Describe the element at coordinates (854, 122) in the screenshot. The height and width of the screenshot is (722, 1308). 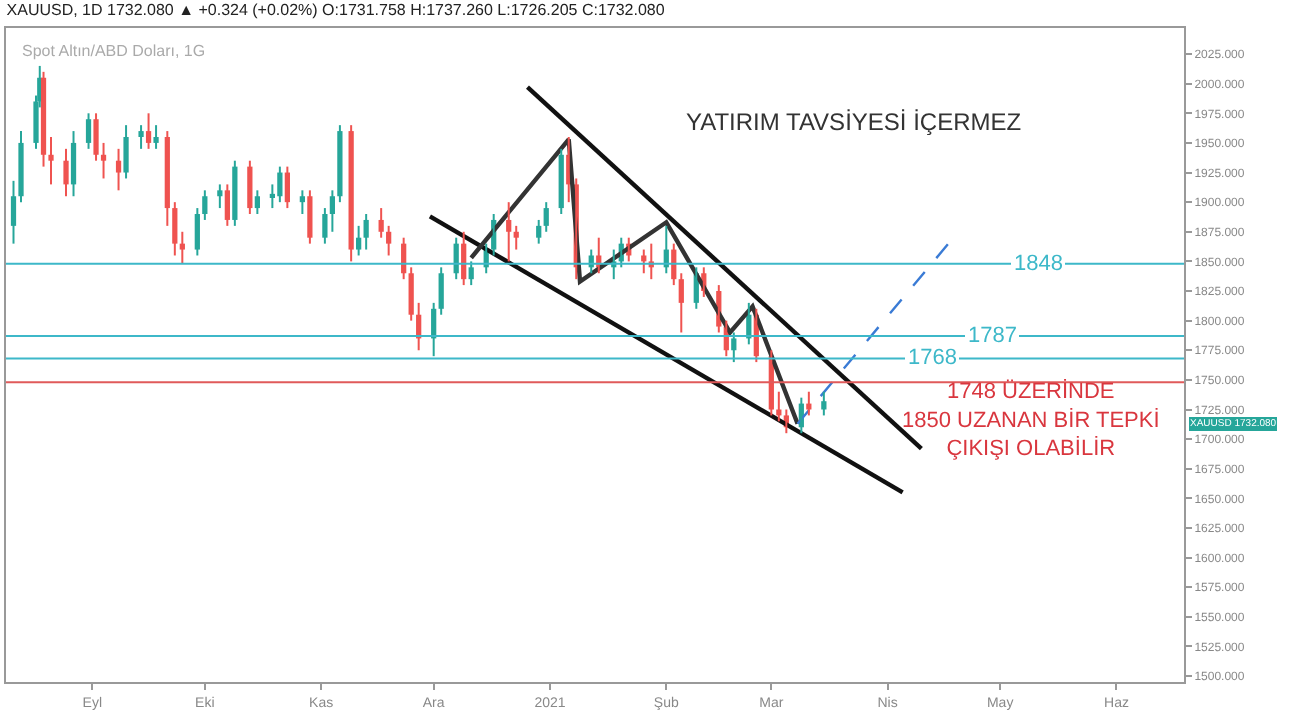
I see `annotation: YATIRIM TAVSİYESİ İÇERMEZ` at that location.